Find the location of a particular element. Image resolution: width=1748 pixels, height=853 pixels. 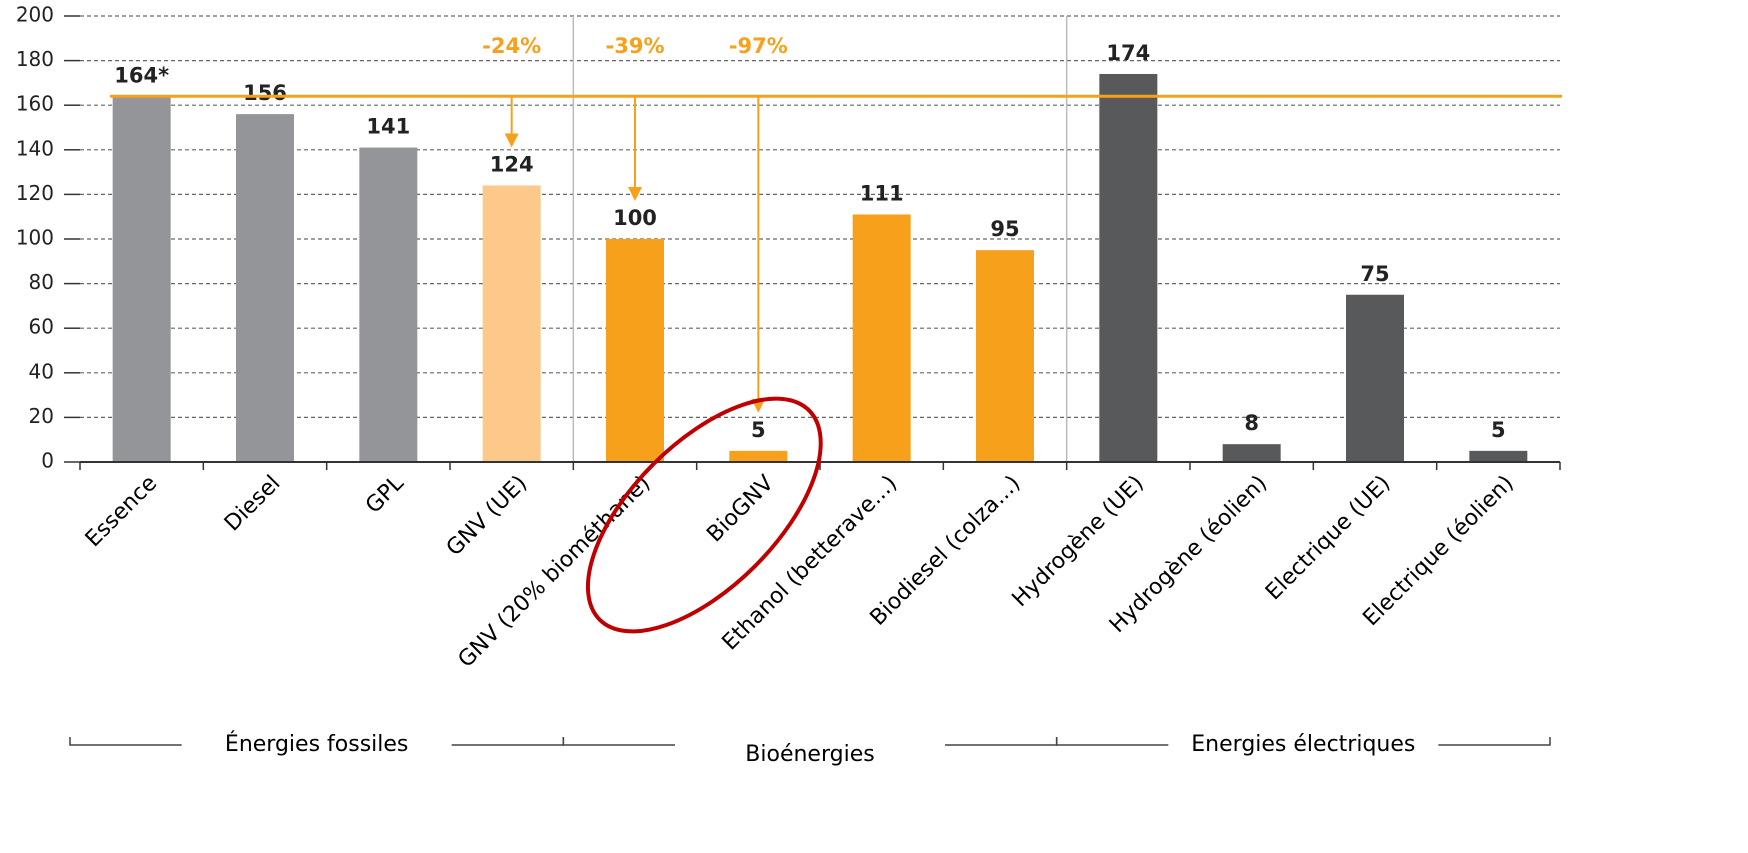

group-label: Energies électriques is located at coordinates (1303, 744).